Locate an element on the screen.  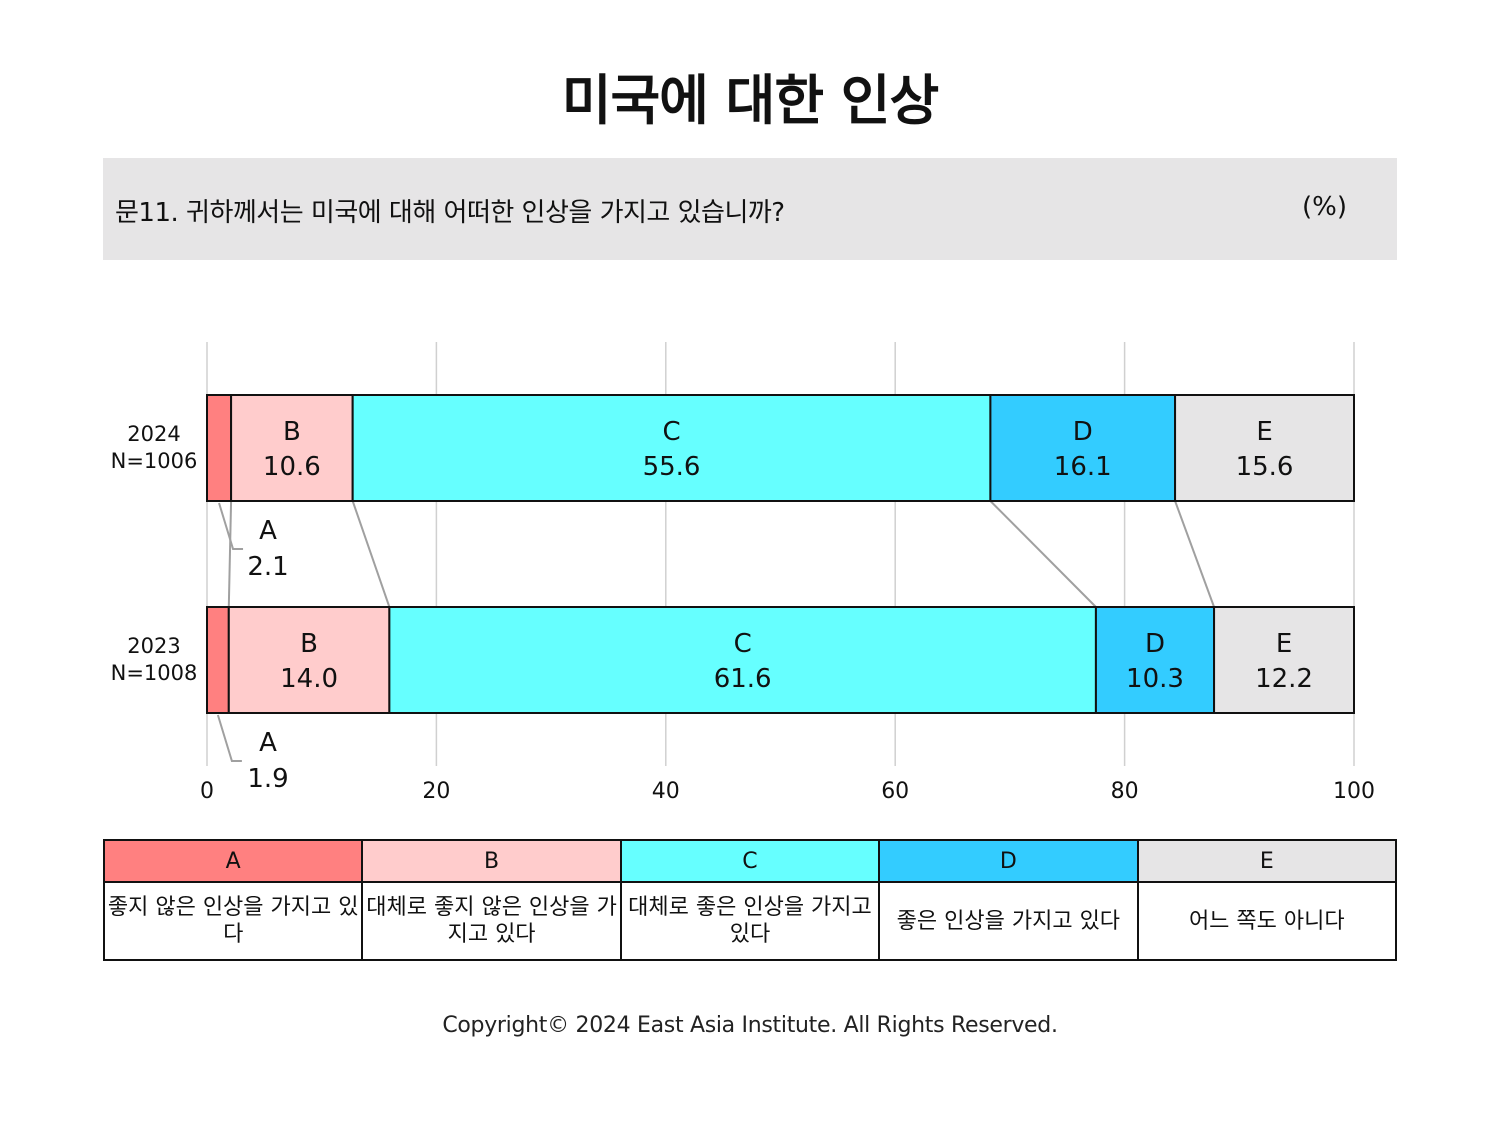
legend-key-d: D is located at coordinates (1008, 861).